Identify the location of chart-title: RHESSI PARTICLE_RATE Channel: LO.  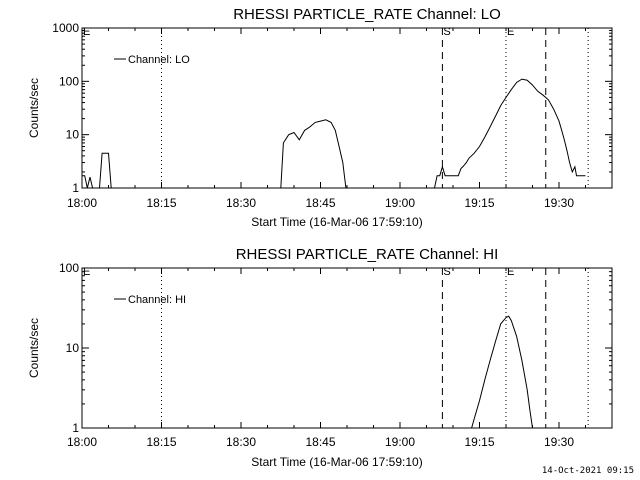
(367, 14).